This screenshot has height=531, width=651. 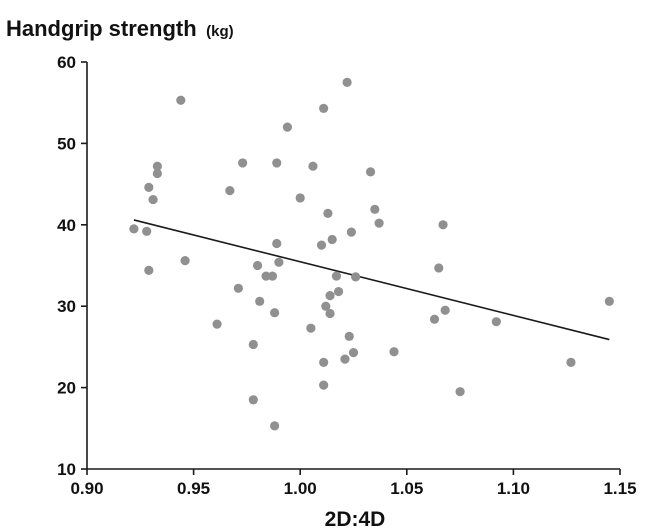 What do you see at coordinates (406, 488) in the screenshot?
I see `x-tick-label: 1.05` at bounding box center [406, 488].